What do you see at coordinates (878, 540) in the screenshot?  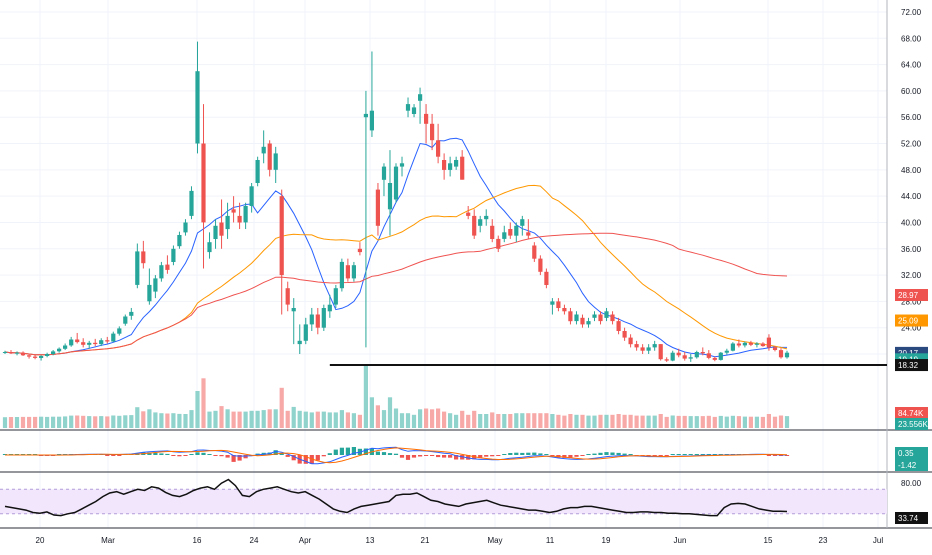 I see `x-tick-label: Jul` at bounding box center [878, 540].